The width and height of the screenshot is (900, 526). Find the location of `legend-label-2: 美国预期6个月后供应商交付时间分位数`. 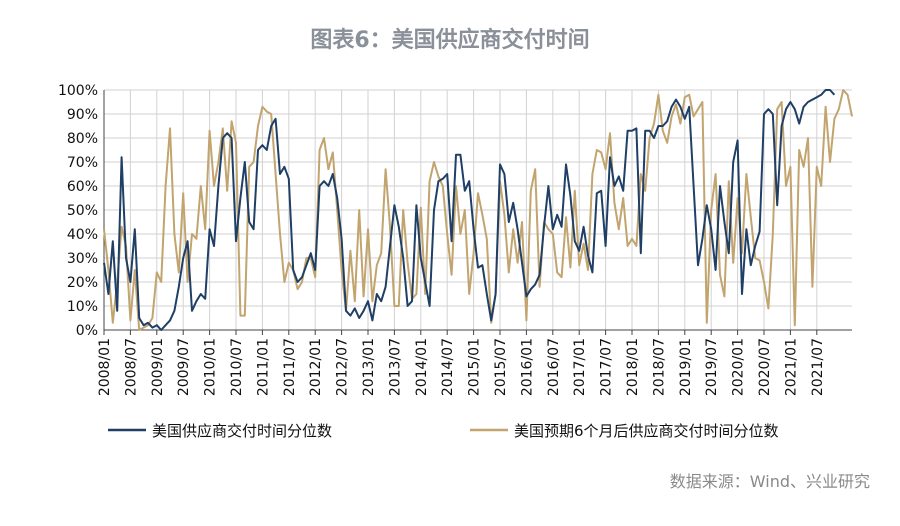

legend-label-2: 美国预期6个月后供应商交付时间分位数 is located at coordinates (646, 431).